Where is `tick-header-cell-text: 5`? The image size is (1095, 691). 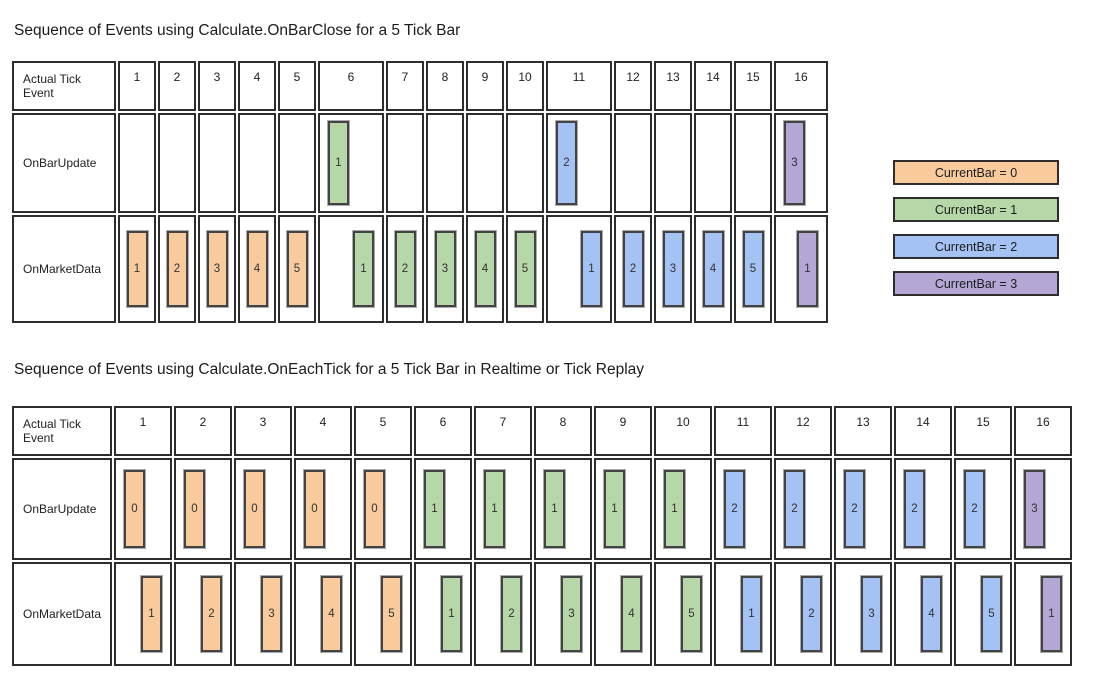 tick-header-cell-text: 5 is located at coordinates (297, 77).